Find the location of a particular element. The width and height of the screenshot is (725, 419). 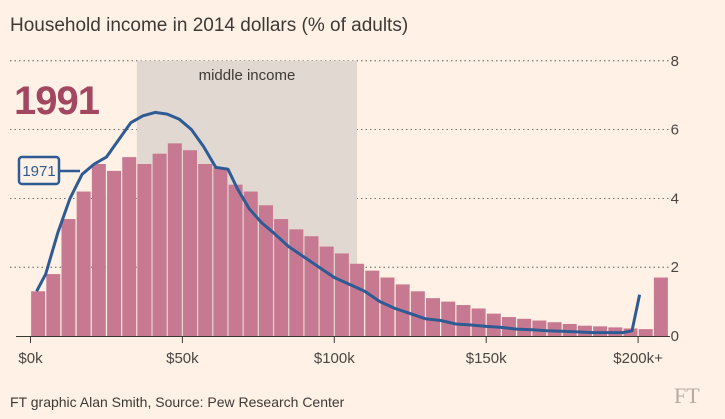

y-tick-label: 8 is located at coordinates (675, 61).